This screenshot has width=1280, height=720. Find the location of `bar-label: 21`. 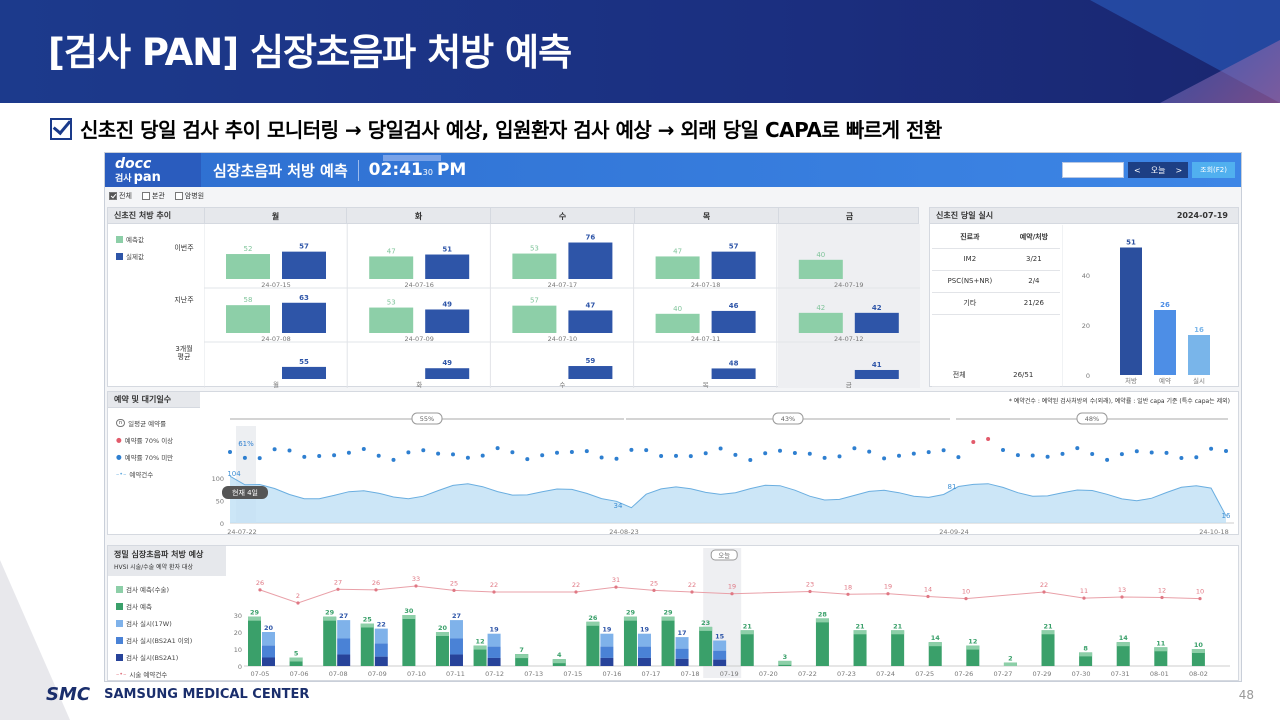

bar-label: 21 is located at coordinates (898, 626).